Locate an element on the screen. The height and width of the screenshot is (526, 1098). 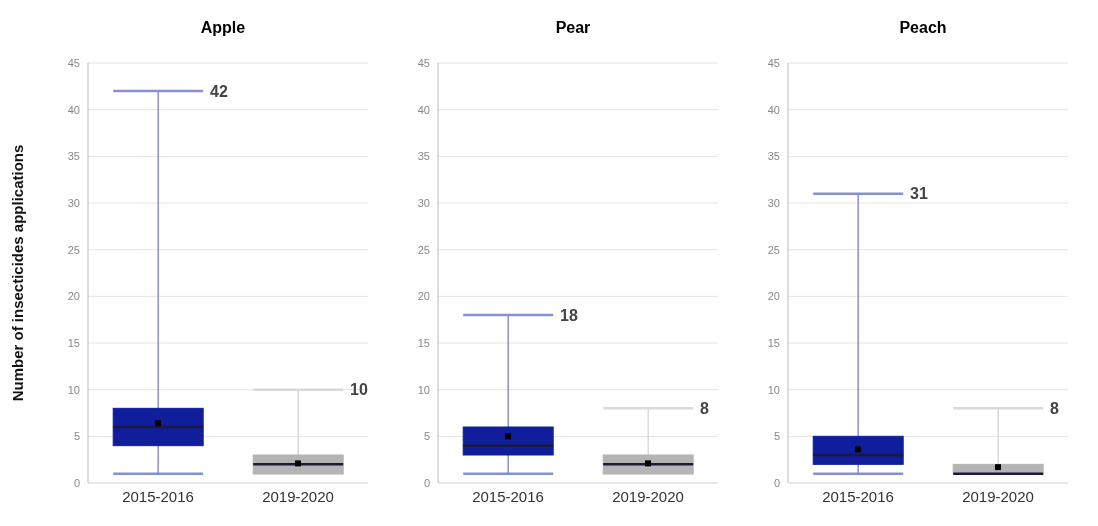
annotation: 10 is located at coordinates (359, 390).